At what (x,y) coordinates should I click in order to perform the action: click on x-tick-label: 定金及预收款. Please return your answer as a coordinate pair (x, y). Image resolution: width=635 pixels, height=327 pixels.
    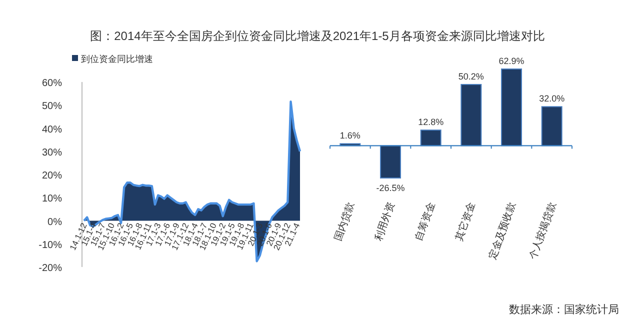
    Looking at the image, I should click on (502, 231).